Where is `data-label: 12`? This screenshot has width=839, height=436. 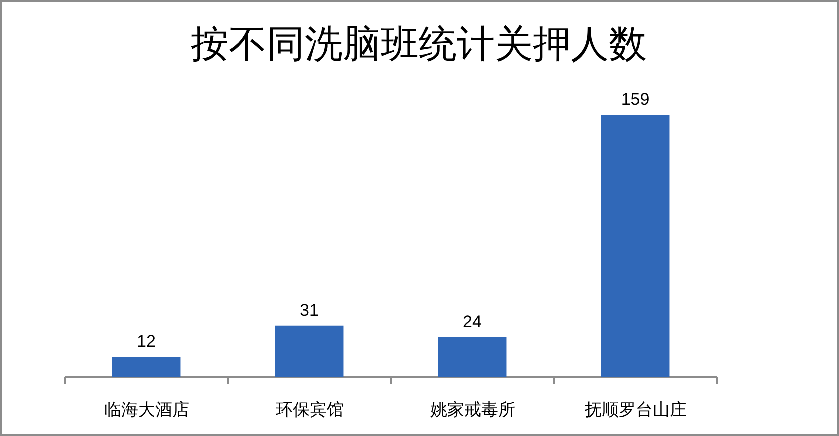
data-label: 12 is located at coordinates (146, 342).